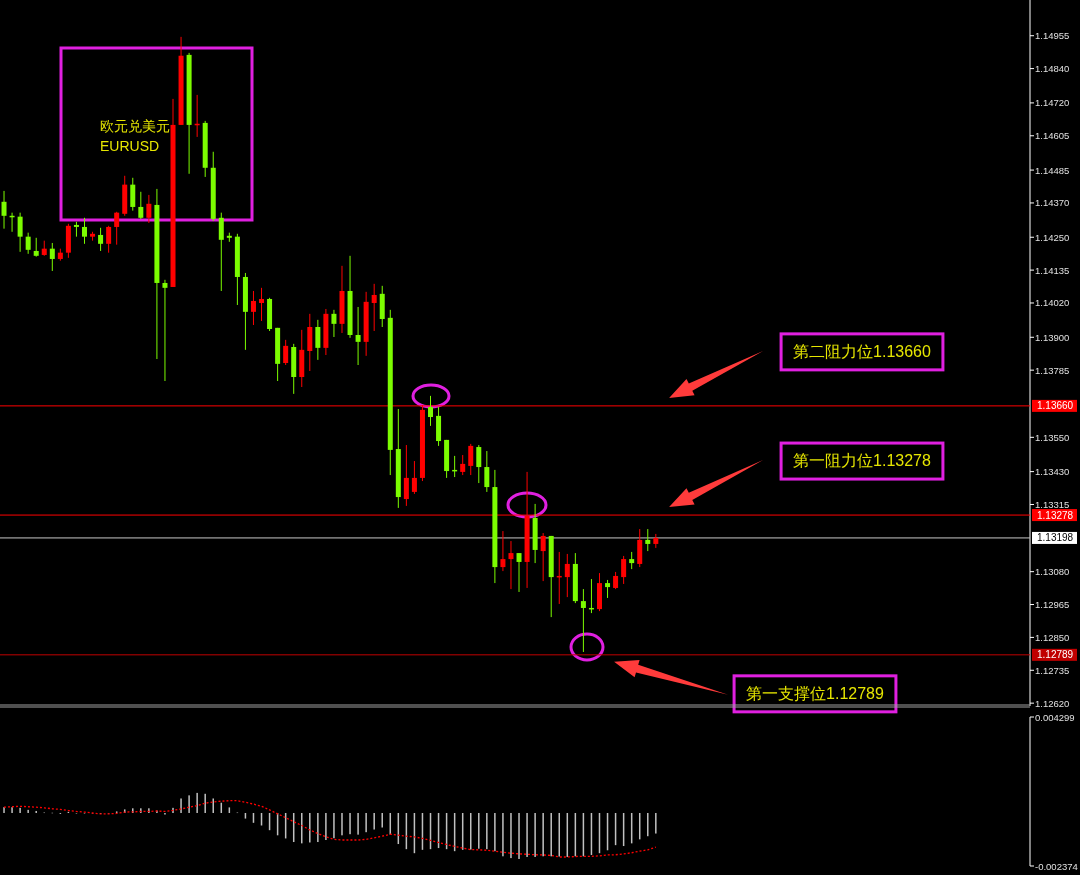 The height and width of the screenshot is (875, 1080). What do you see at coordinates (862, 351) in the screenshot?
I see `annotation: 第二阻力位1.13660` at bounding box center [862, 351].